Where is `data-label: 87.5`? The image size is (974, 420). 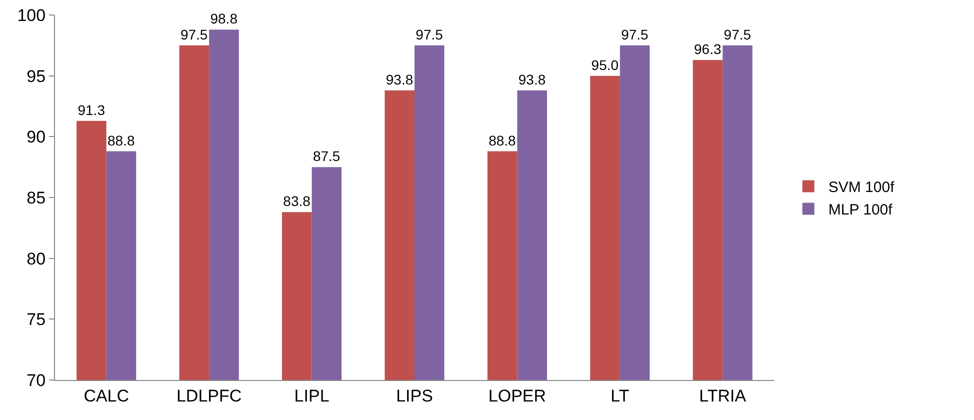 data-label: 87.5 is located at coordinates (326, 156).